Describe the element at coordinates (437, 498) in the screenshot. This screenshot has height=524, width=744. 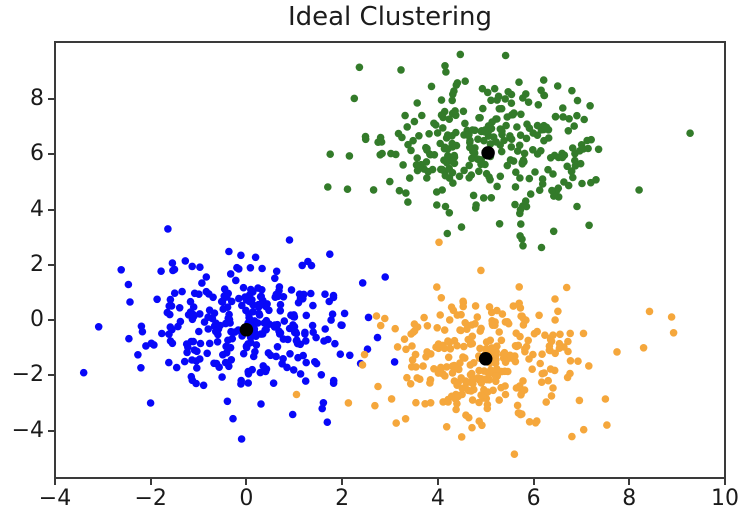
I see `x-tick-label: 4` at that location.